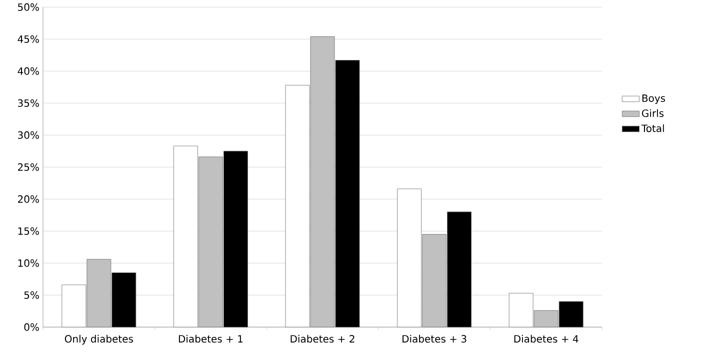  What do you see at coordinates (653, 113) in the screenshot?
I see `legend-label: Girls` at bounding box center [653, 113].